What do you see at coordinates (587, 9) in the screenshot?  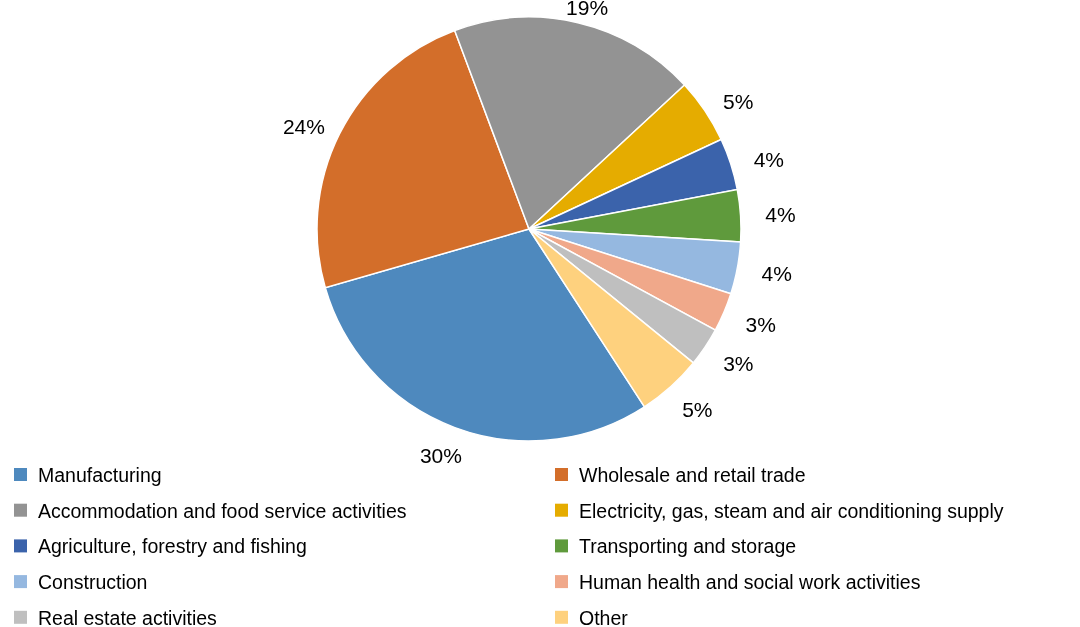 I see `data-label: 19%` at bounding box center [587, 9].